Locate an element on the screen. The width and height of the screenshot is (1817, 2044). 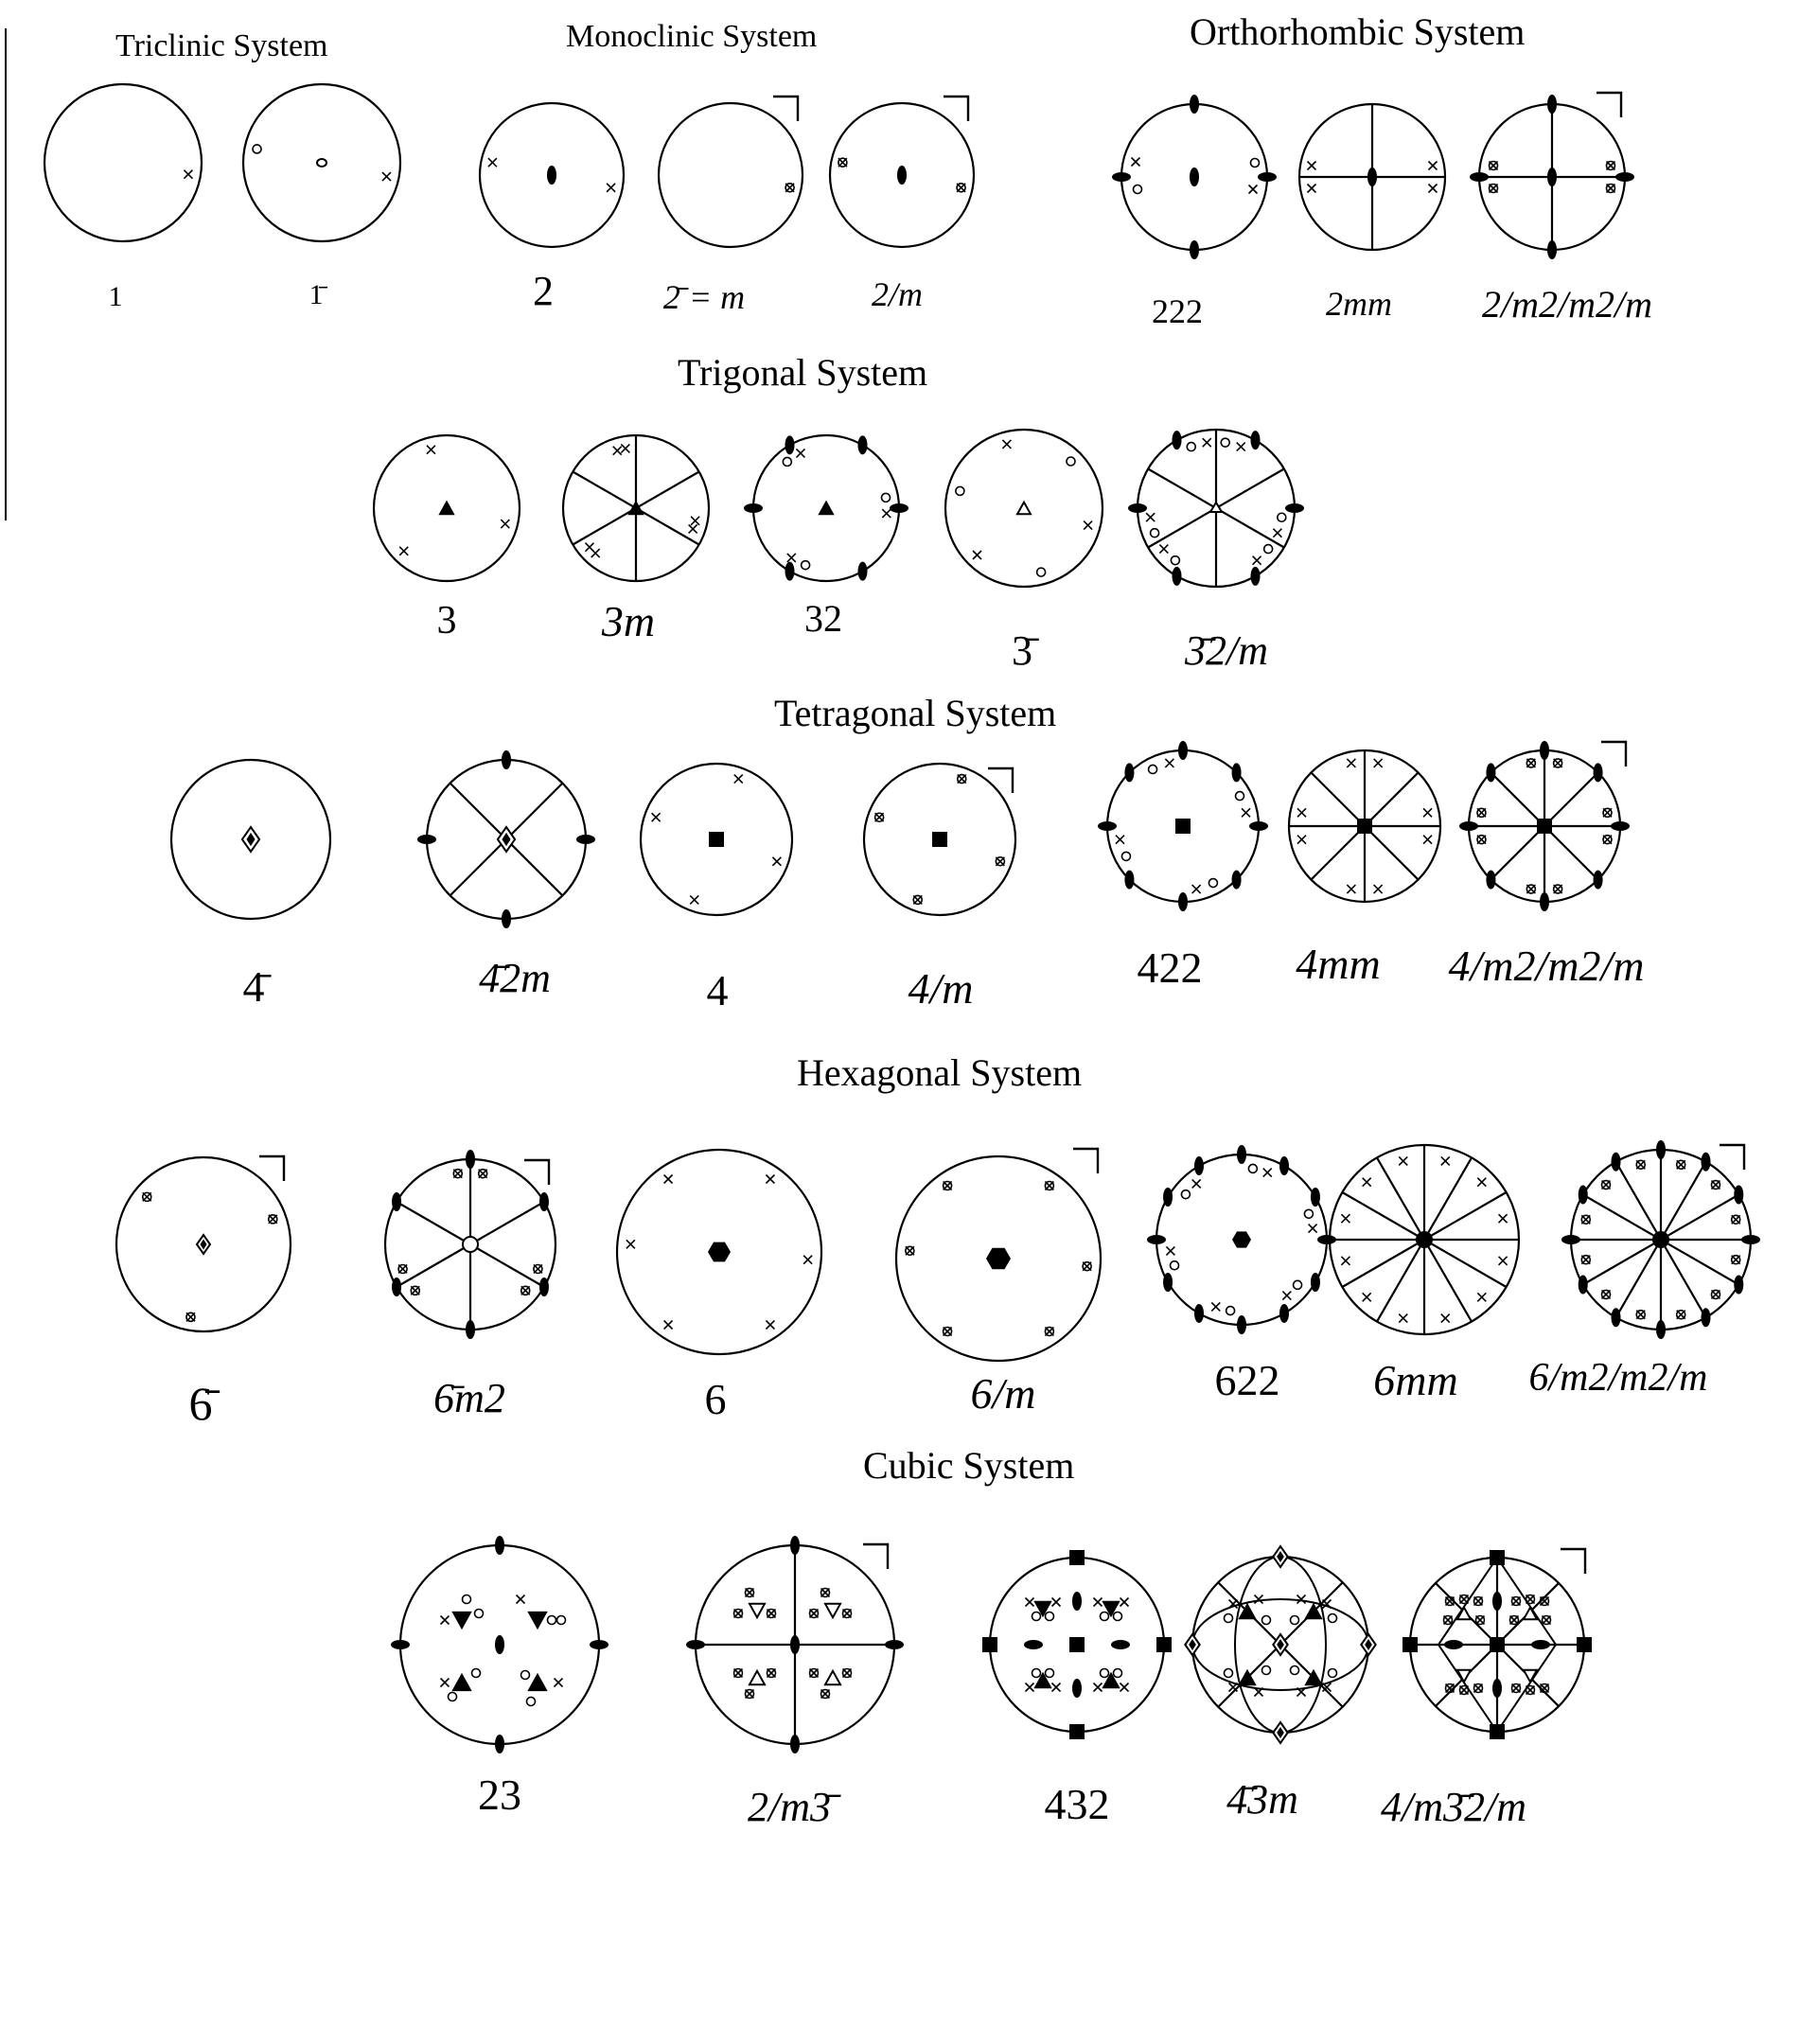
label-6barm2: 6̄m2 is located at coordinates (469, 1398).